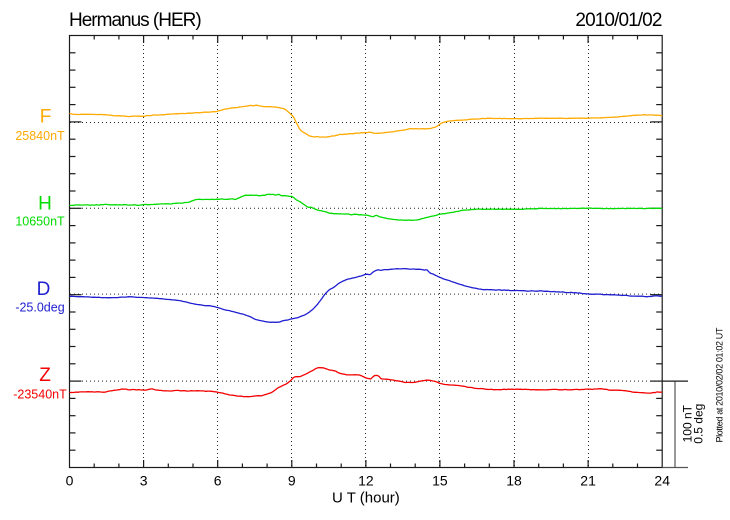 Image resolution: width=730 pixels, height=520 pixels. What do you see at coordinates (366, 481) in the screenshot?
I see `svg-text: 12` at bounding box center [366, 481].